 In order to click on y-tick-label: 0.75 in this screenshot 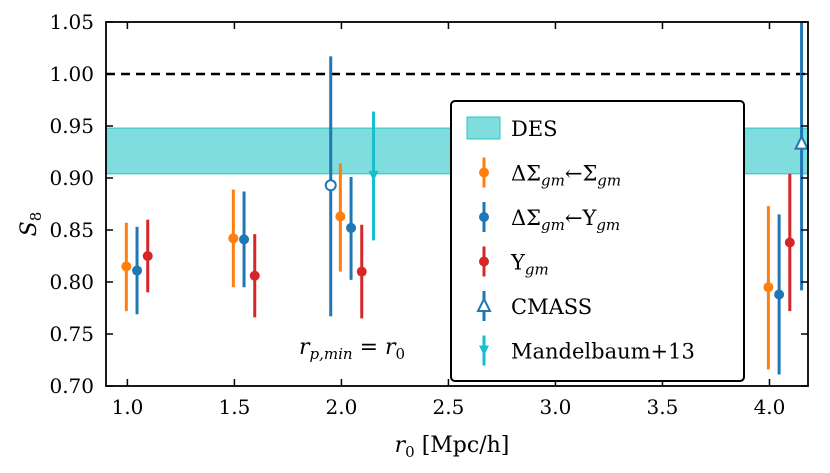, I will do `click(71, 334)`.